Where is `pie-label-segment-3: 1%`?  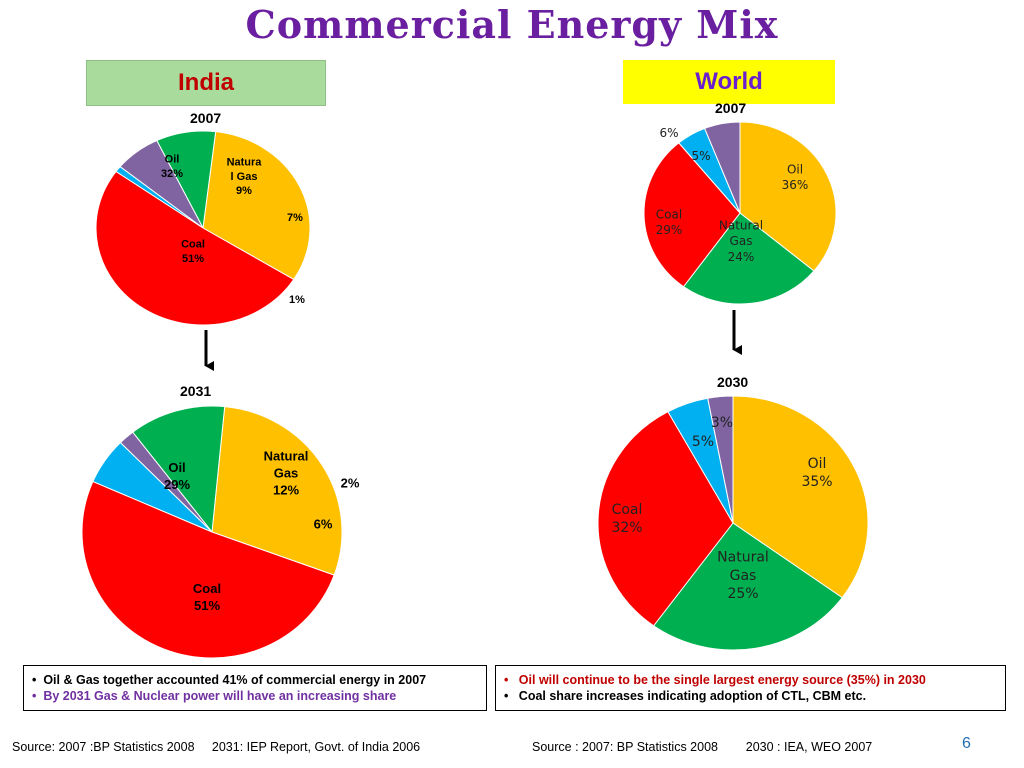 pie-label-segment-3: 1% is located at coordinates (297, 300).